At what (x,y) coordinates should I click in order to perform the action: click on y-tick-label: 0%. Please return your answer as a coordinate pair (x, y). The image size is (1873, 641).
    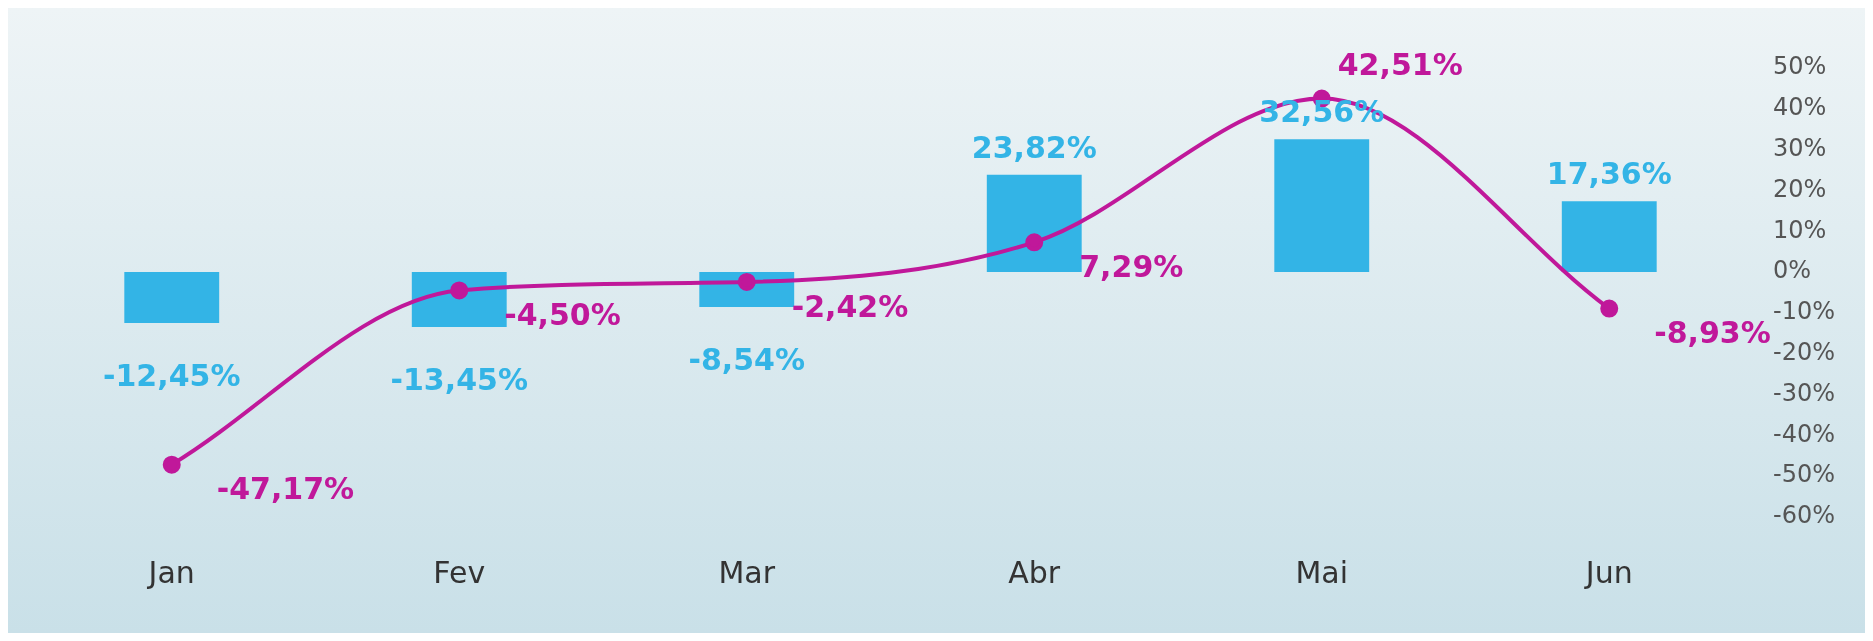
    Looking at the image, I should click on (1792, 270).